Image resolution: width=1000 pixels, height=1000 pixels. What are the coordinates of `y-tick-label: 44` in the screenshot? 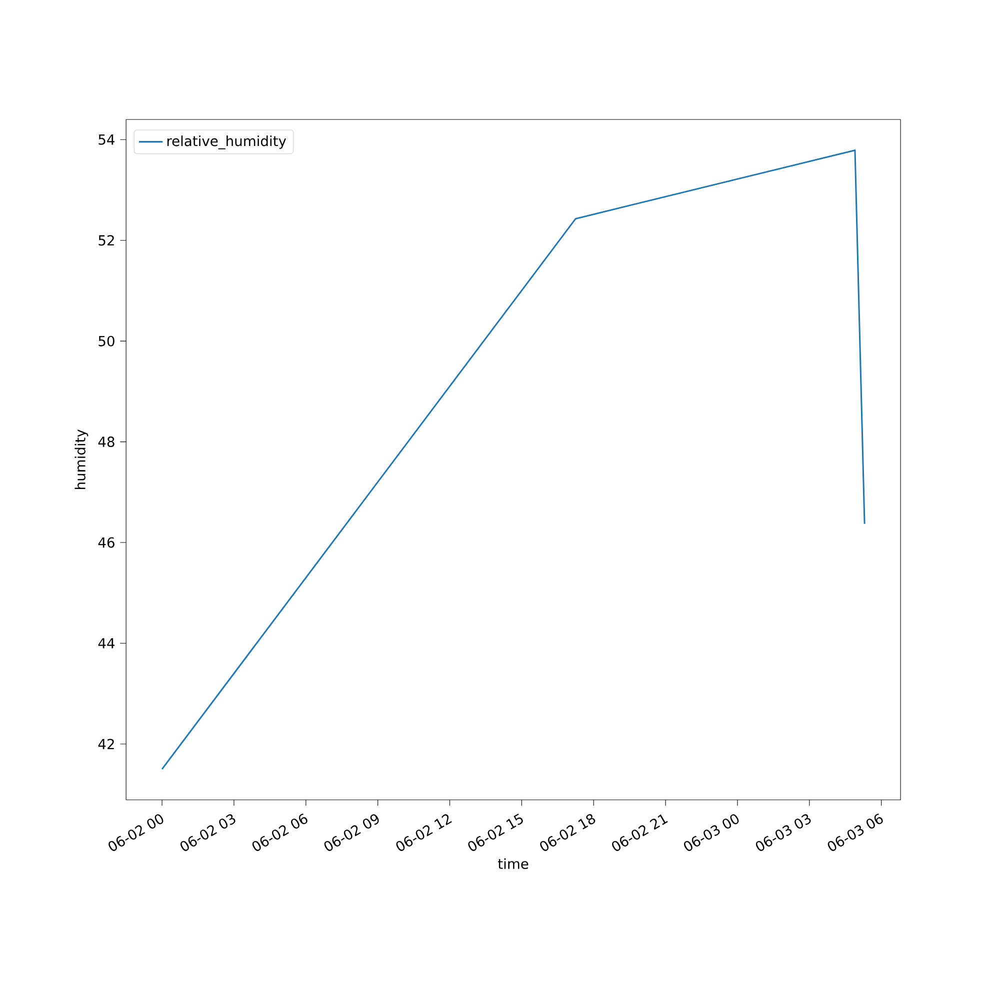 It's located at (106, 643).